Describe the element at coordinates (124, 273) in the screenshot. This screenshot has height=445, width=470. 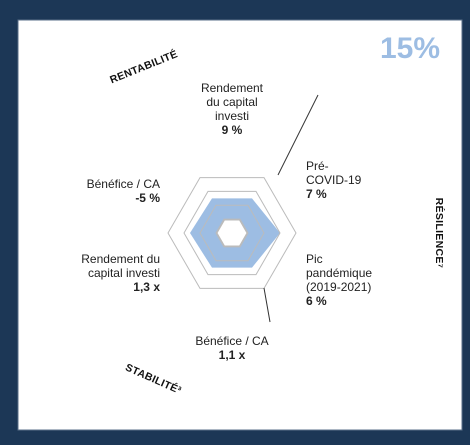
I see `metric-label: capital investi` at that location.